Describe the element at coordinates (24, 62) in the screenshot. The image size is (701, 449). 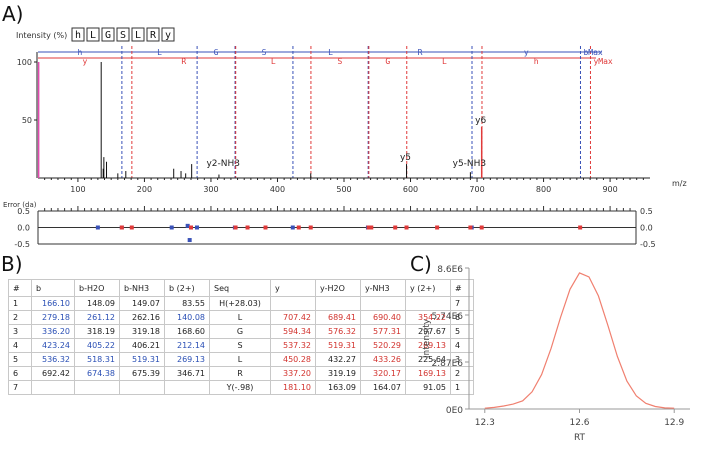
I see `intensity-tick-label: 100` at that location.